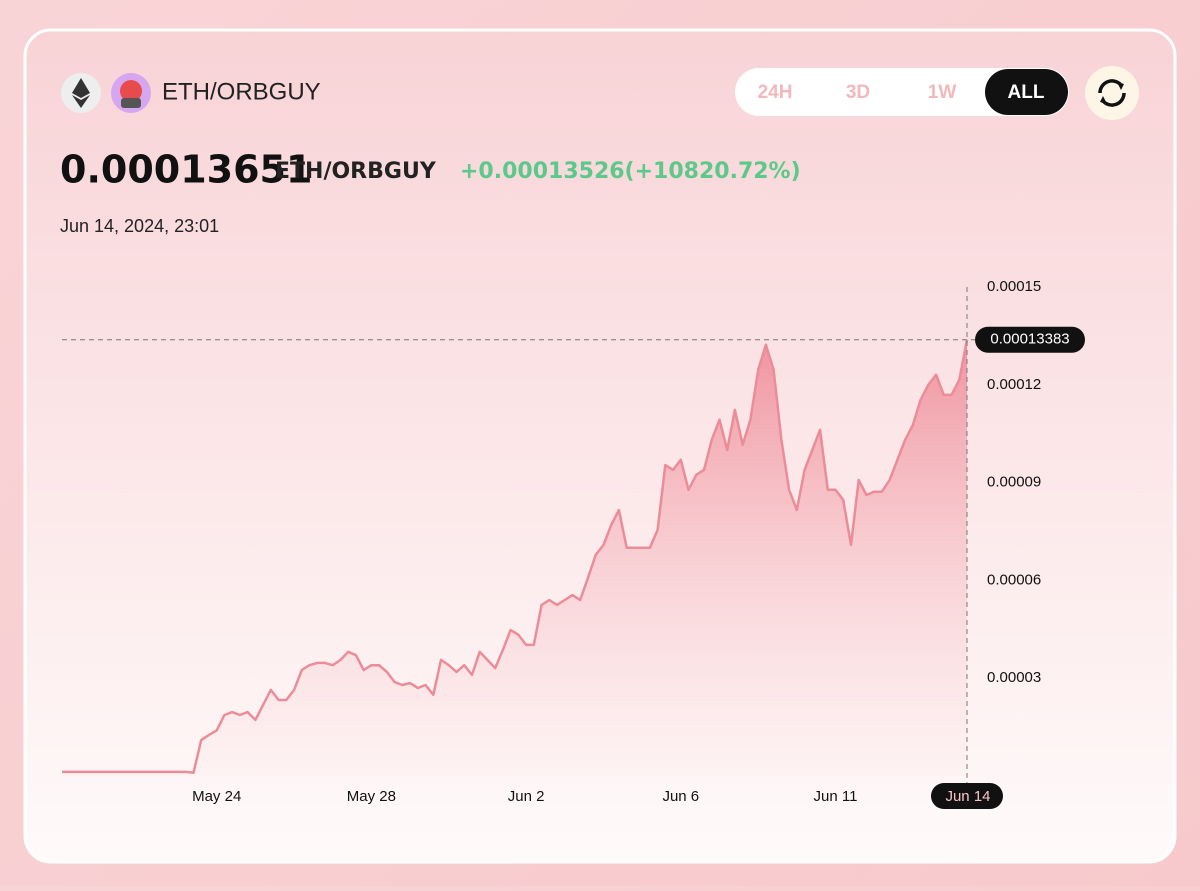 The image size is (1200, 891). I want to click on y-tick-label: 0.00006, so click(1014, 579).